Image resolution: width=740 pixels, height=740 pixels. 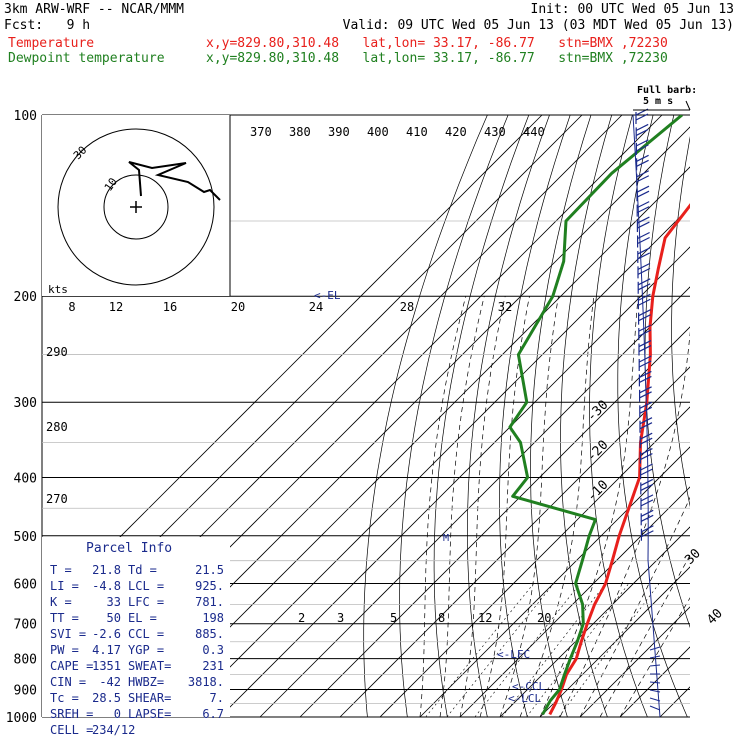 What do you see at coordinates (632, 9) in the screenshot?
I see `init-time: Init: 00 UTC Wed 05 Jun 13` at bounding box center [632, 9].